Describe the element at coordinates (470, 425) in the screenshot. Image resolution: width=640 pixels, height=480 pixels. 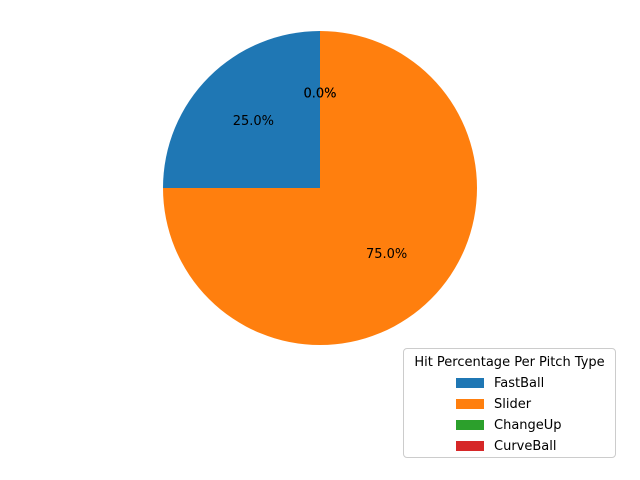
I see `legend-swatch-changeup` at that location.